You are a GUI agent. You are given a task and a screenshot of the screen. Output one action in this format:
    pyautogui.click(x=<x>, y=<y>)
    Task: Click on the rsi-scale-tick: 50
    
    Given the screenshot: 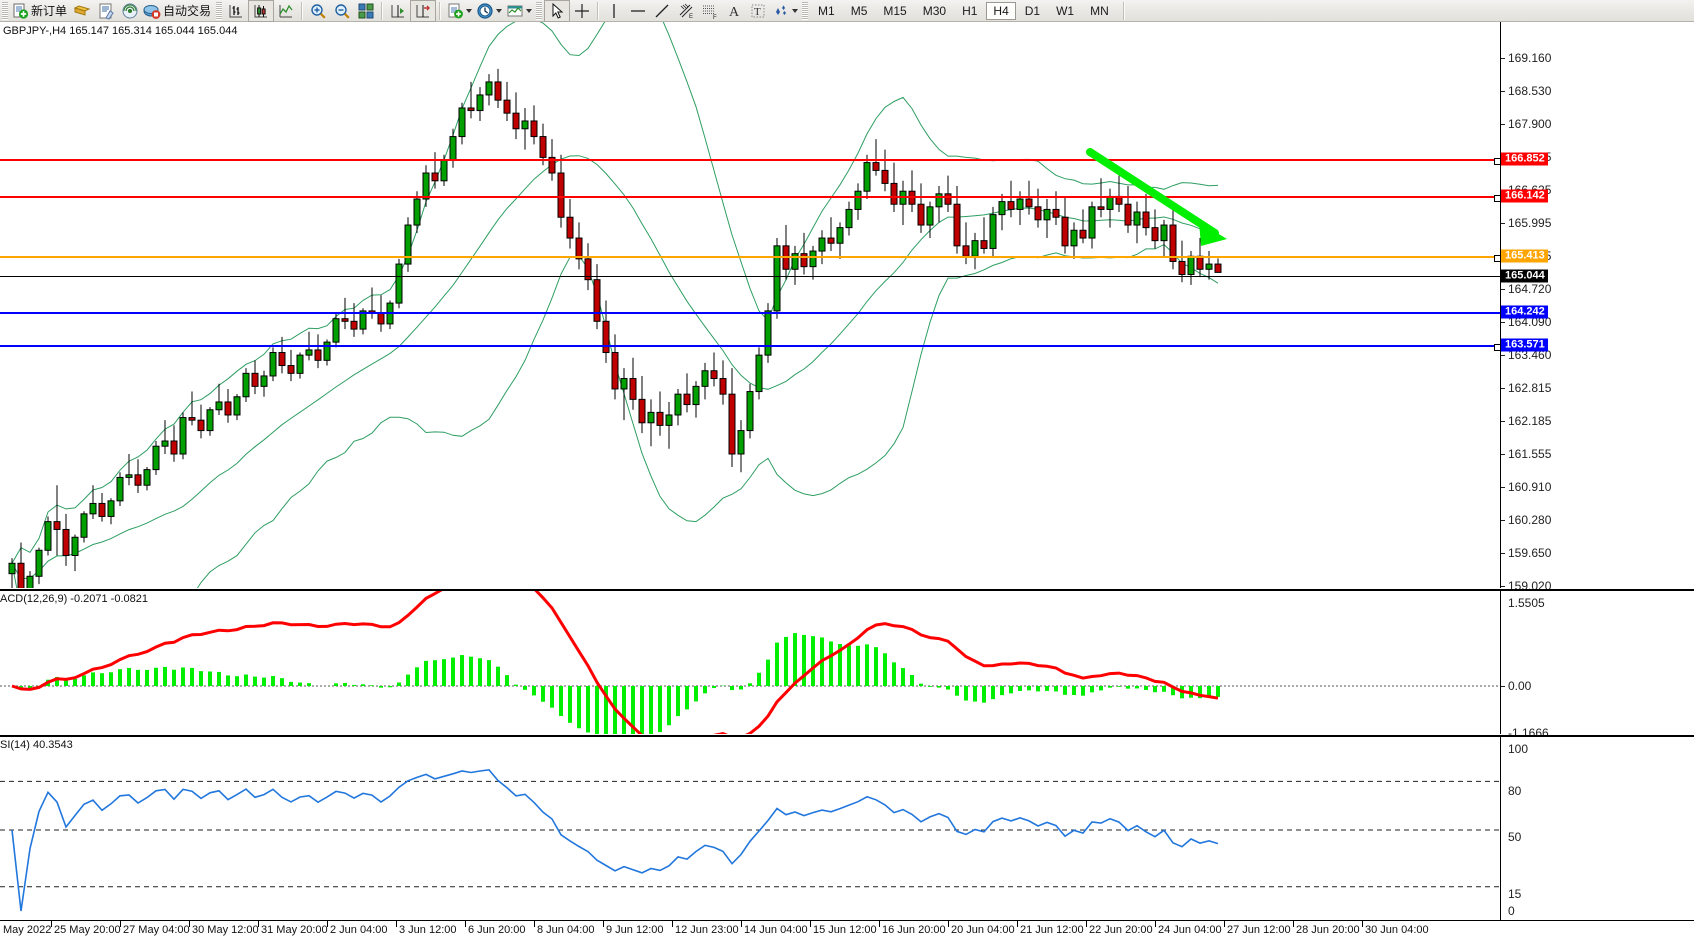 What is the action you would take?
    pyautogui.click(x=1515, y=837)
    